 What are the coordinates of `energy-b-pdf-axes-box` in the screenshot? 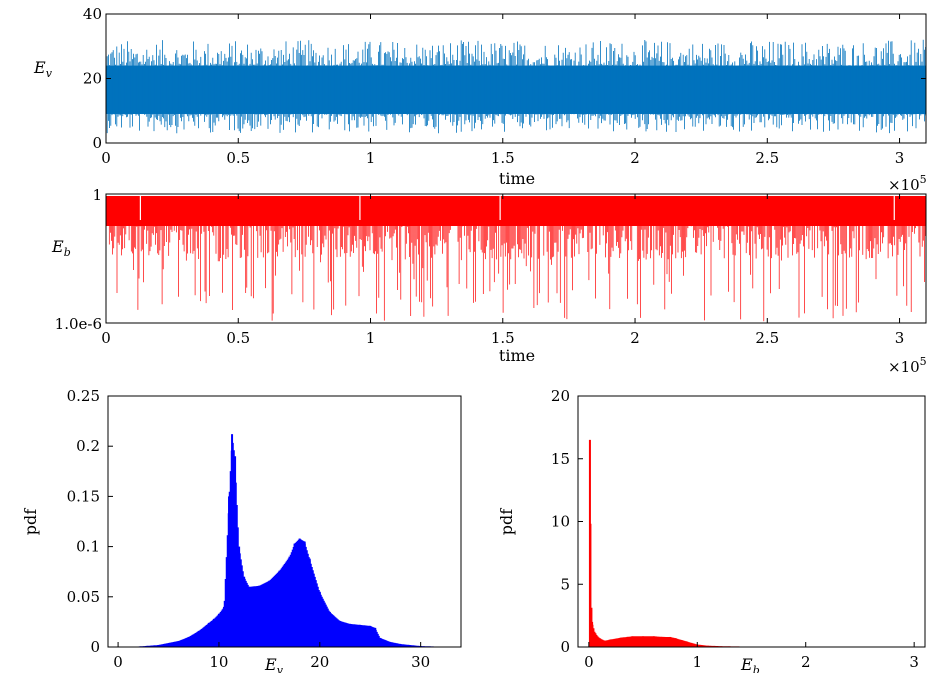 It's located at (751, 521).